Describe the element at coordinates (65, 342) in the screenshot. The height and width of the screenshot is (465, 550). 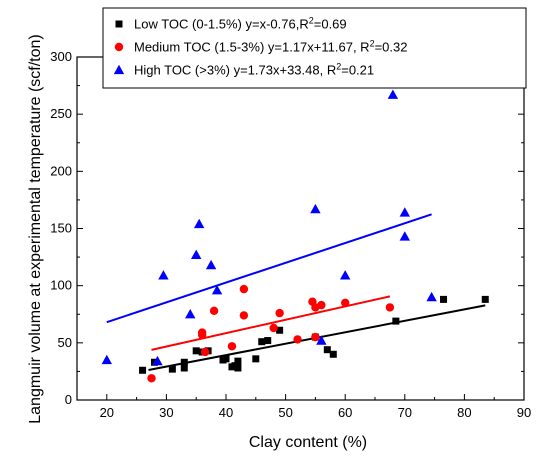
I see `y-tick-label: 50` at that location.